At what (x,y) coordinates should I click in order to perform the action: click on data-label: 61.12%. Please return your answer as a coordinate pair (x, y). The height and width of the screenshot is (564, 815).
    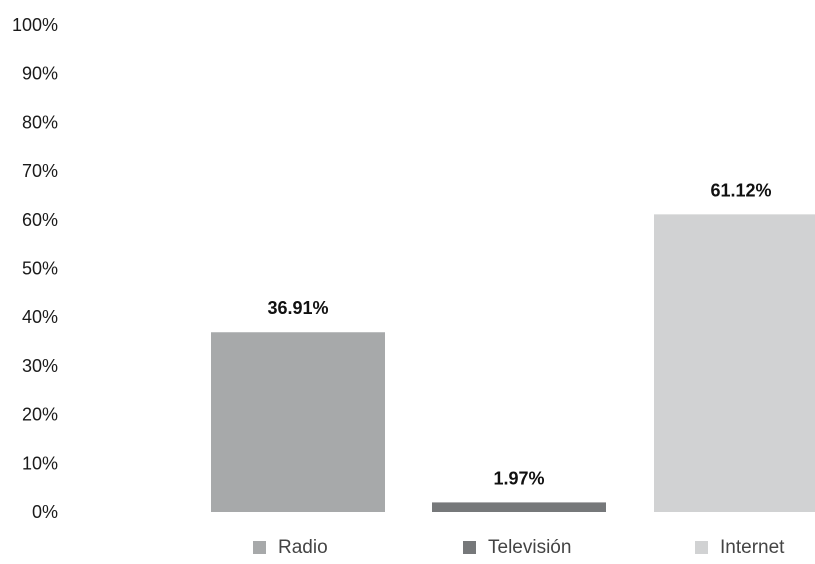
    Looking at the image, I should click on (740, 190).